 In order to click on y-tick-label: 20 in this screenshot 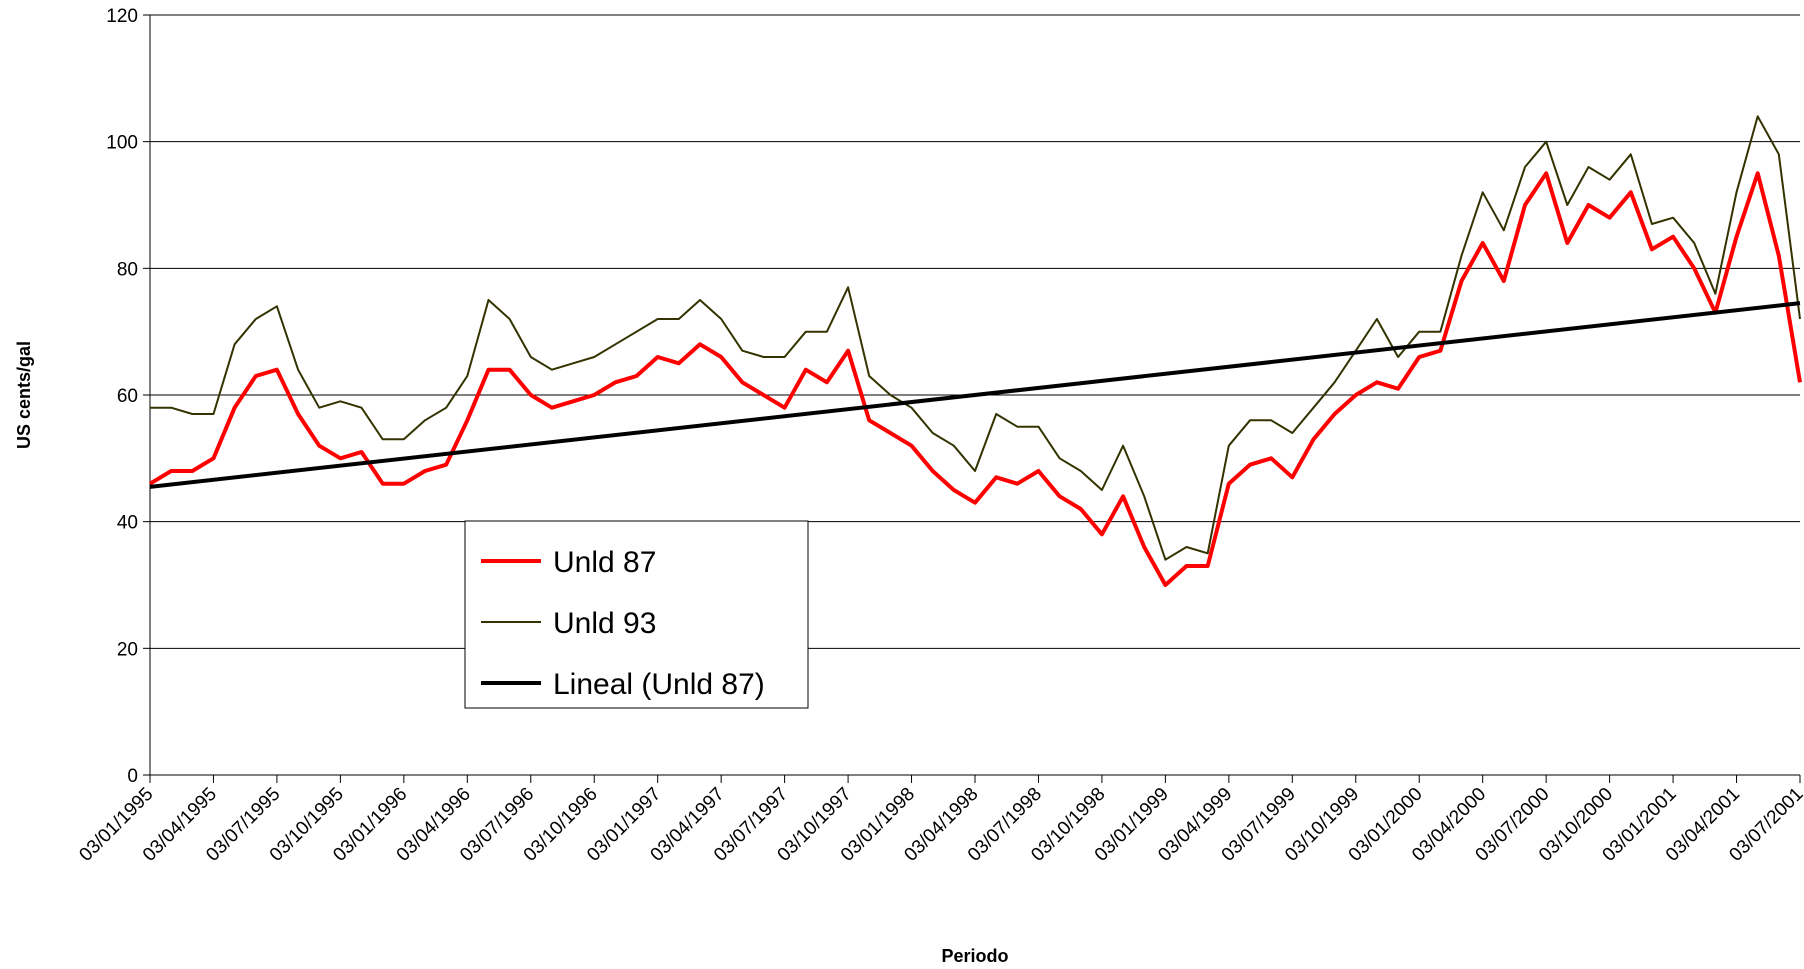, I will do `click(127, 649)`.